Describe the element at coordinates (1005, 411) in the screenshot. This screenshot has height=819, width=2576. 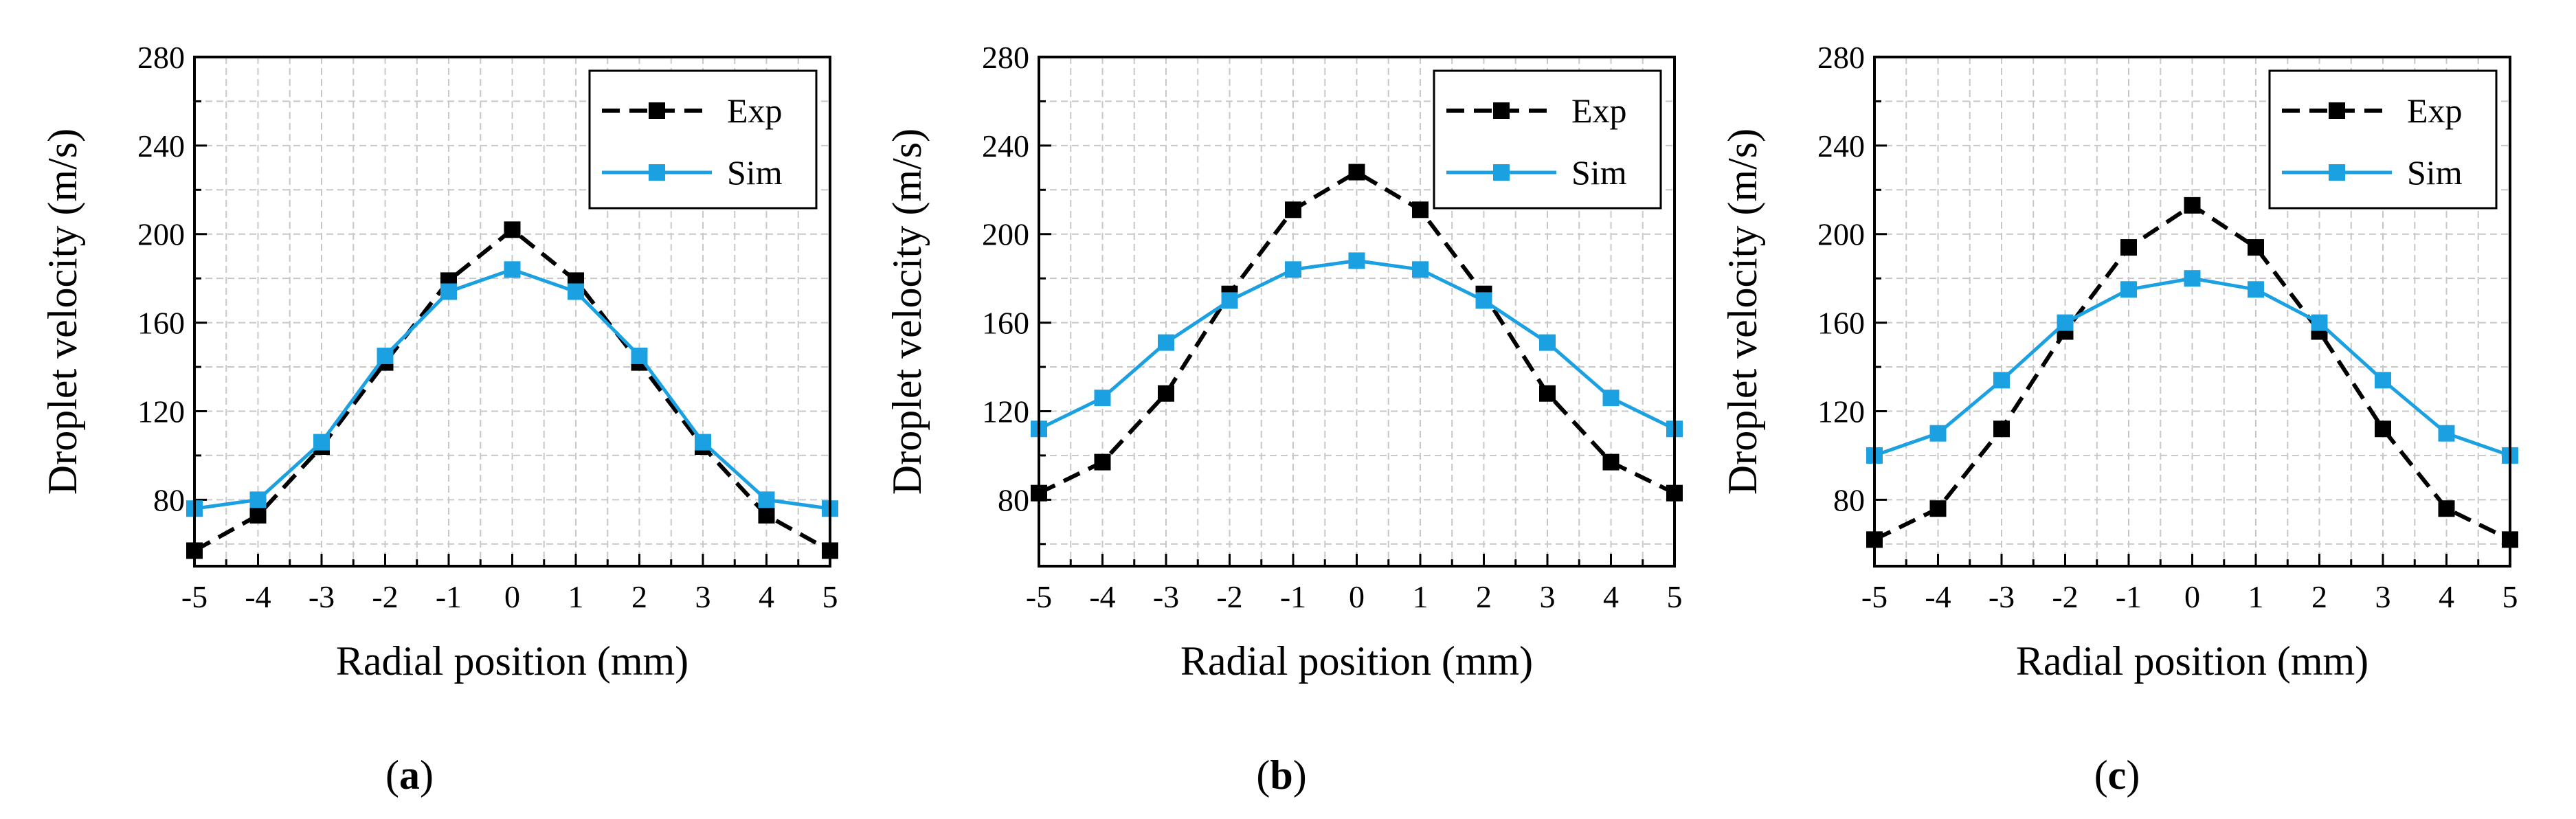
I see `y-tick-label: 120` at that location.